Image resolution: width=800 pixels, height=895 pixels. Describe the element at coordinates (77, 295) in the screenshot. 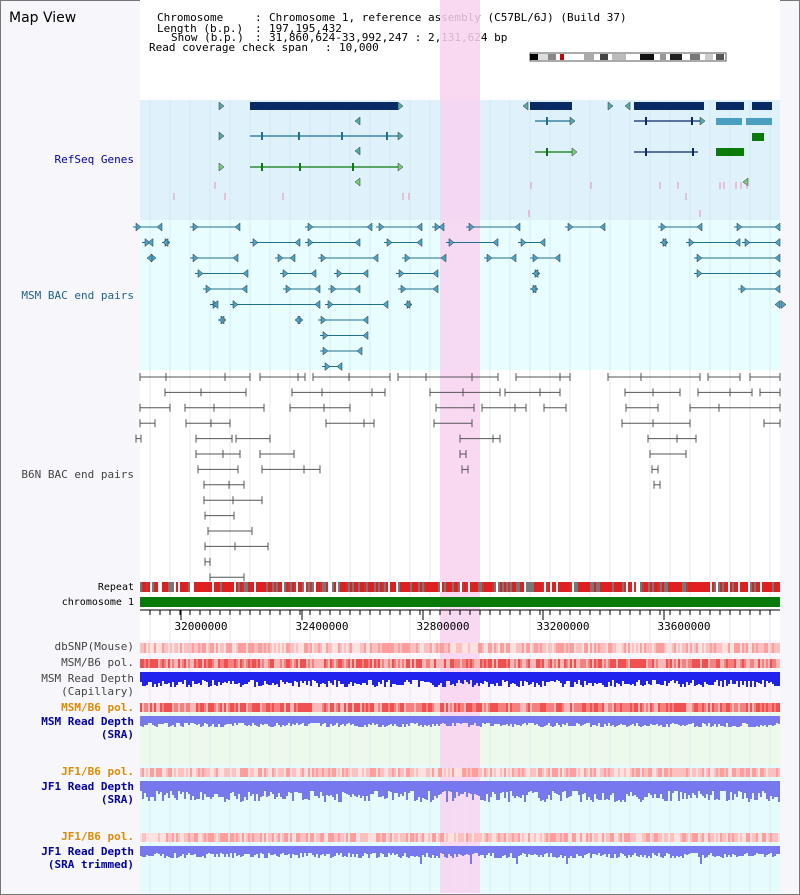

I see `track-label-msm-bac: MSM BAC end pairs` at that location.